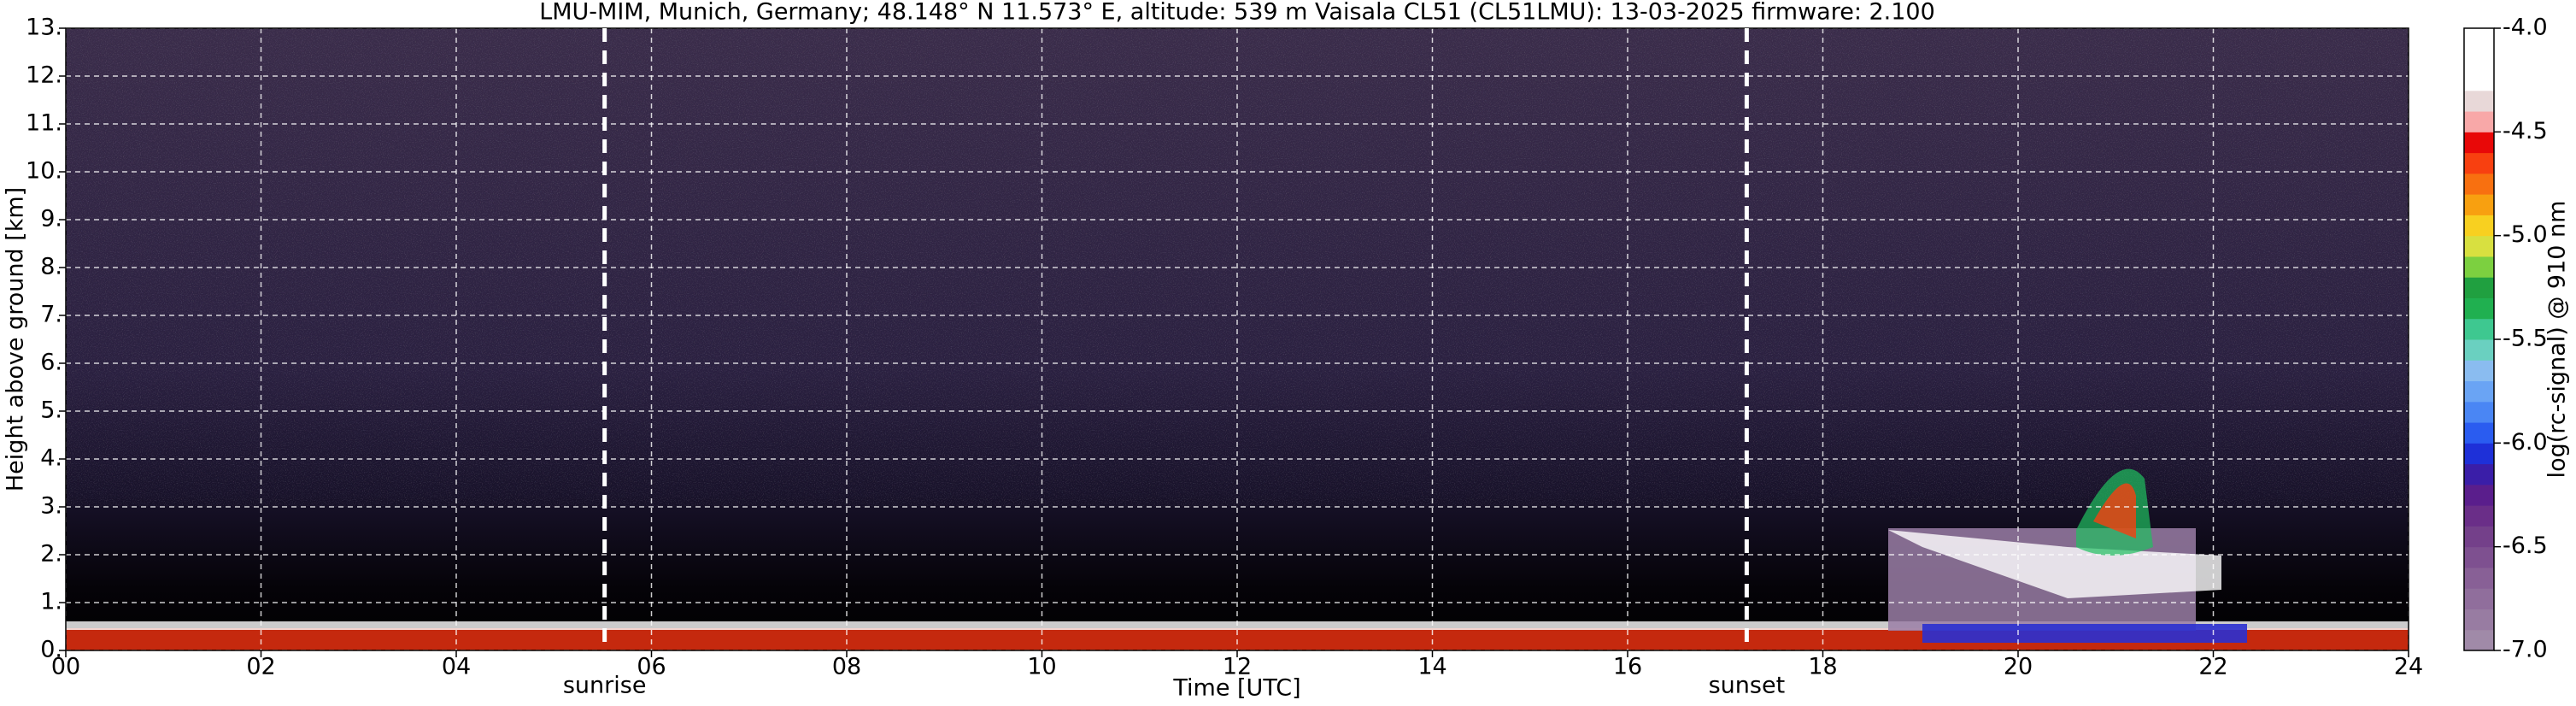 Image resolution: width=2576 pixels, height=706 pixels. I want to click on colorbar-tick-label: -4.0, so click(2525, 28).